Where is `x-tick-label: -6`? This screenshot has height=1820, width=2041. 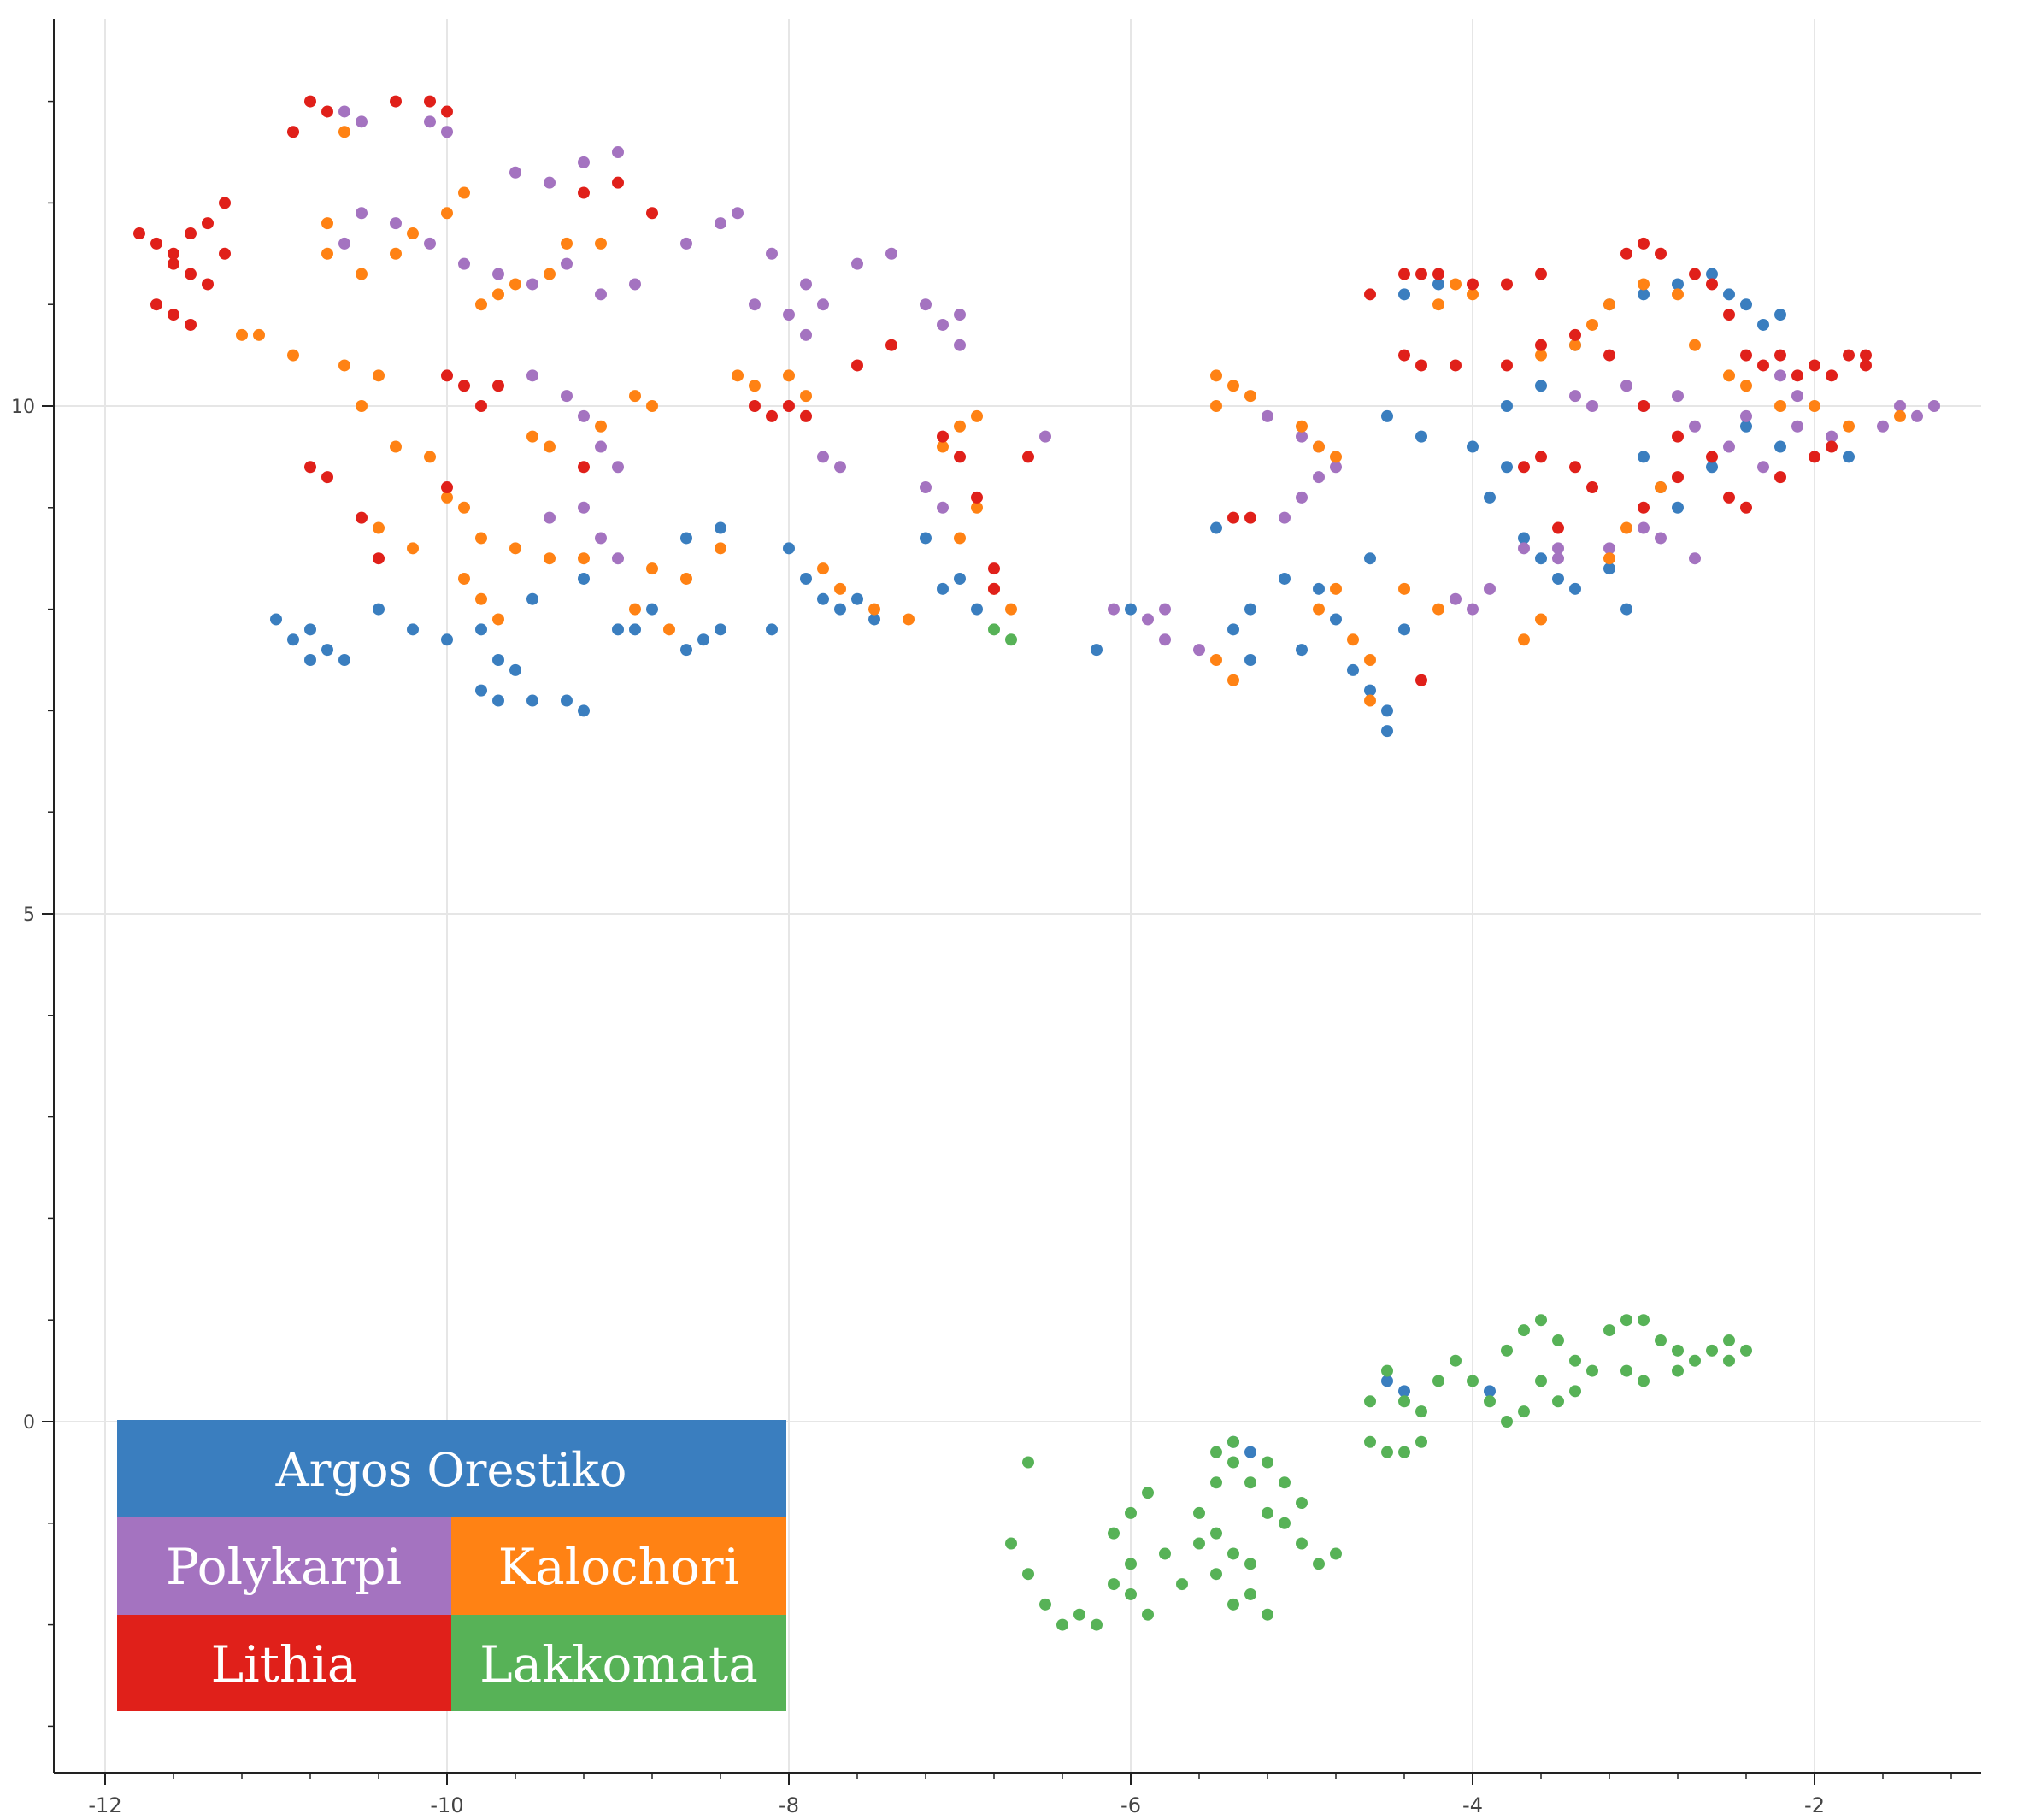 x-tick-label: -6 is located at coordinates (1131, 1805).